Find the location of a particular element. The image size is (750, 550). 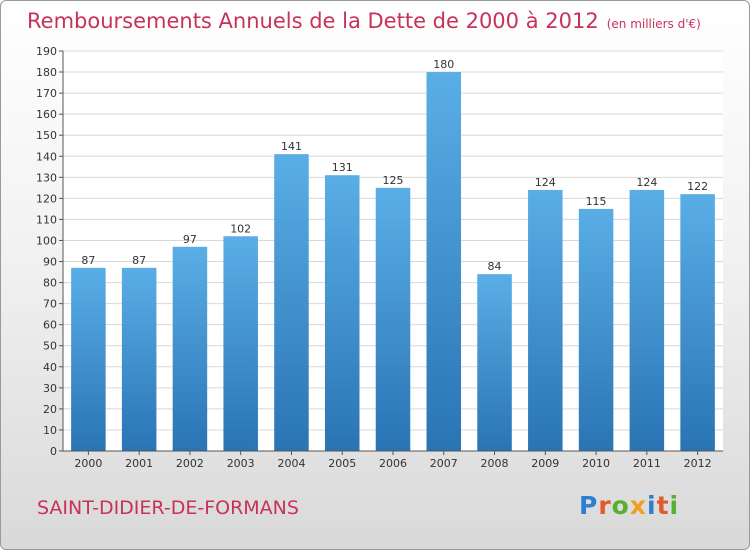

x-tick-label: 2001 is located at coordinates (139, 463).